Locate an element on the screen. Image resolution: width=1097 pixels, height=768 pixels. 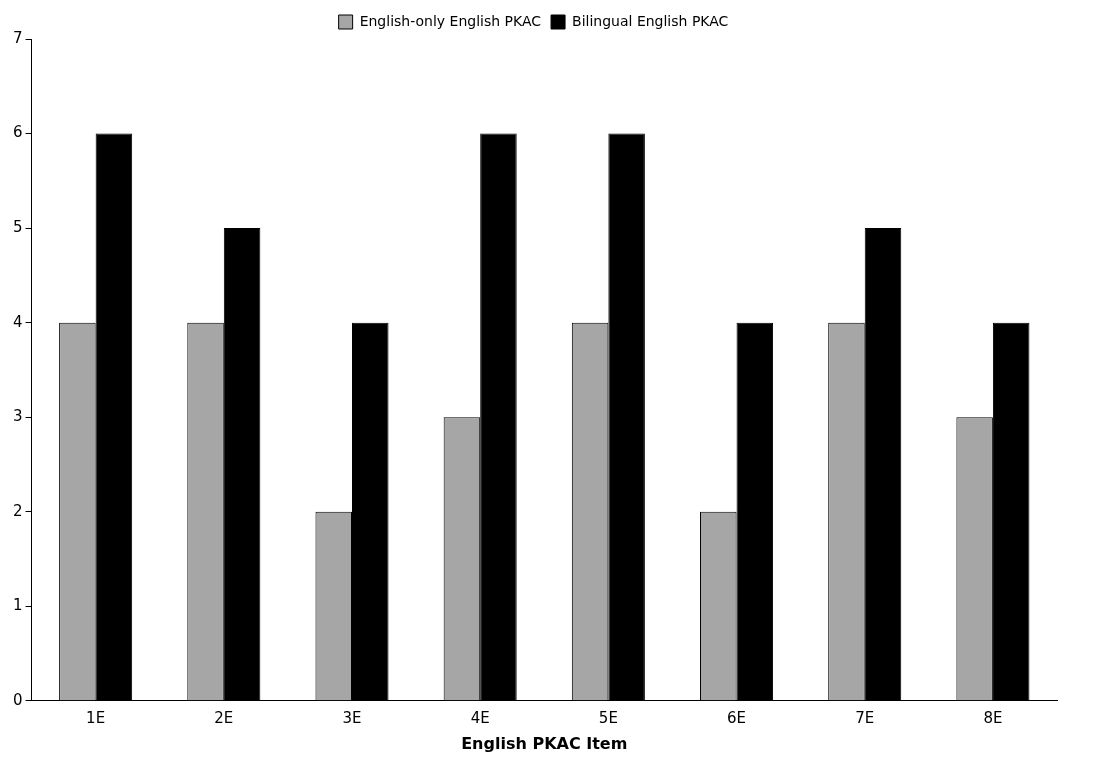
y-tick-label: 0 is located at coordinates (18, 699).